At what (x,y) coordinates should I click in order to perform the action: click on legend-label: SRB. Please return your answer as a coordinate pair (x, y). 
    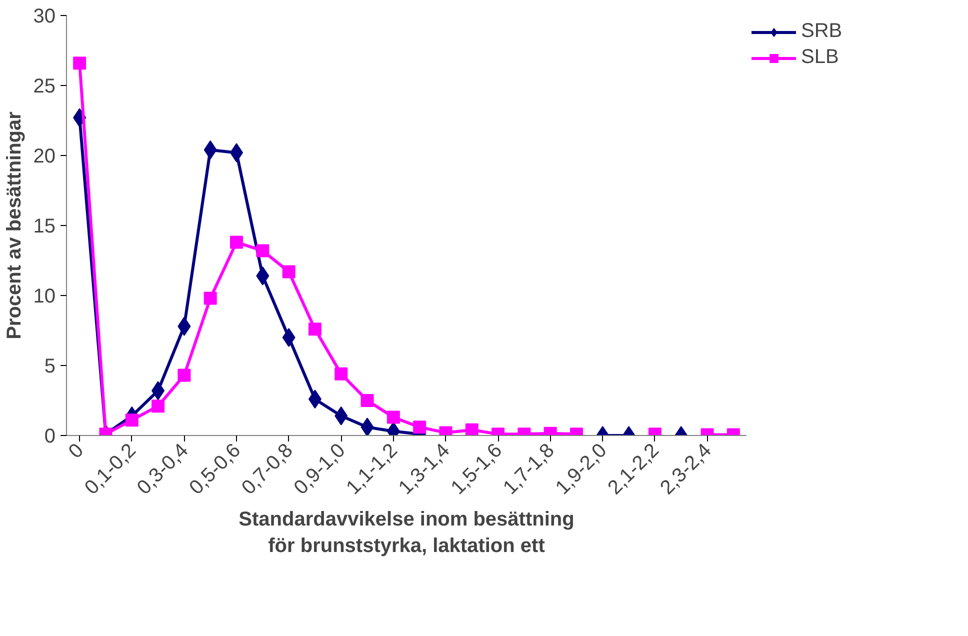
    Looking at the image, I should click on (821, 31).